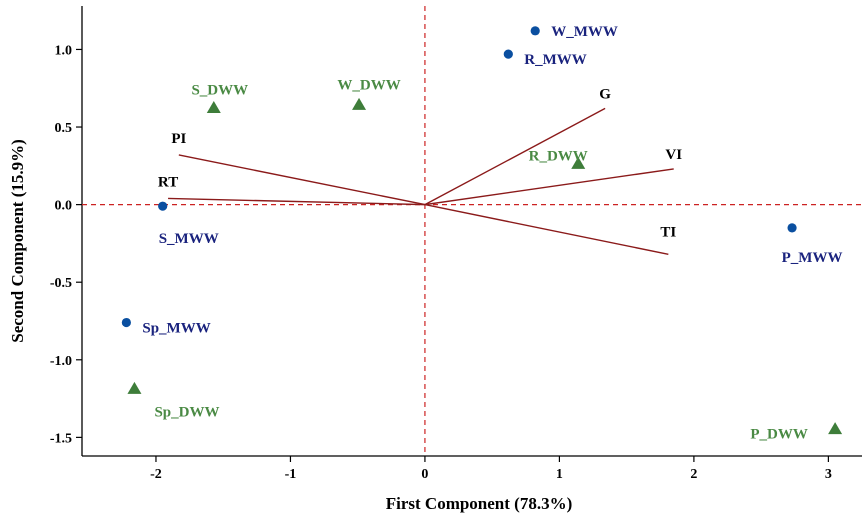  I want to click on y-tick-label--1.0: -1.0, so click(61, 361).